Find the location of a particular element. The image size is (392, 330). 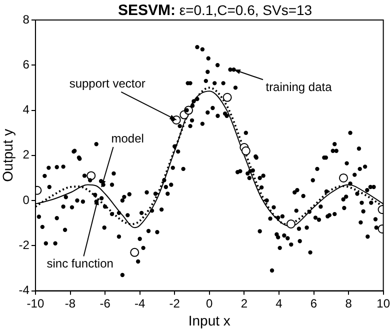

x-tick-label: -10 is located at coordinates (35, 303).